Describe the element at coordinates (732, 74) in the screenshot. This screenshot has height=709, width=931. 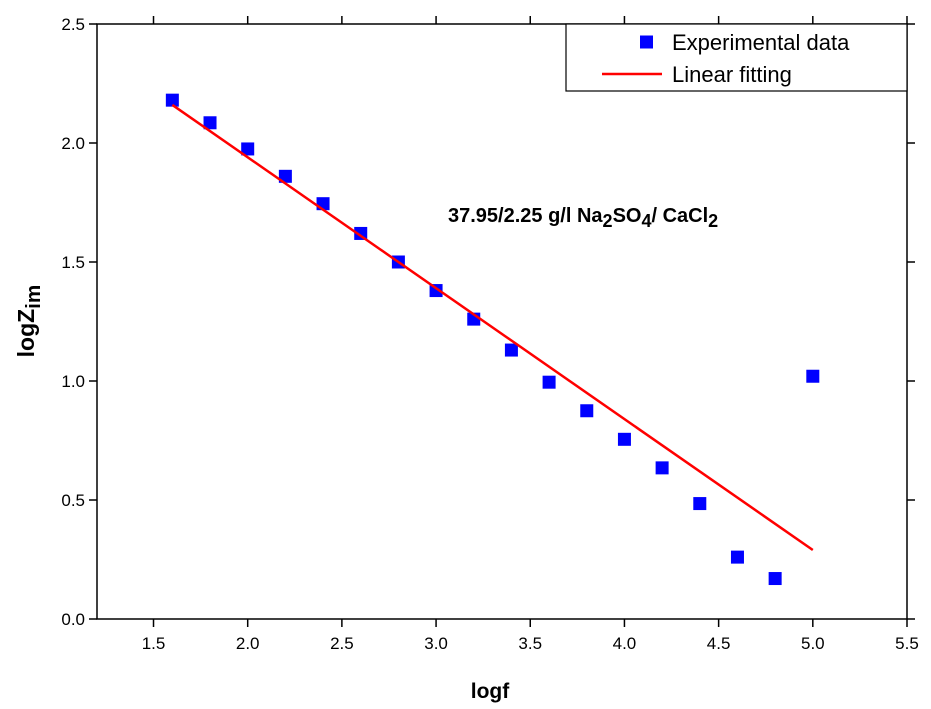
I see `legend-label: Linear fitting` at that location.